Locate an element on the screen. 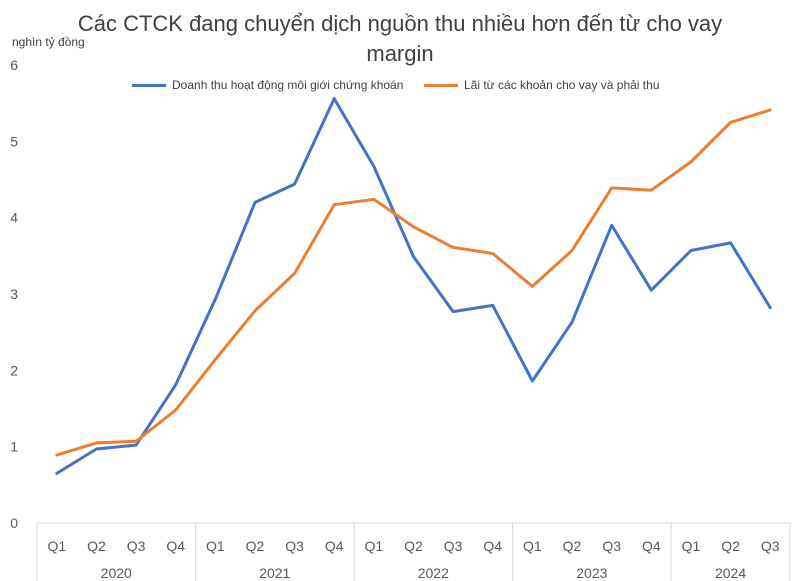  legend-swatch-brokerage is located at coordinates (149, 85).